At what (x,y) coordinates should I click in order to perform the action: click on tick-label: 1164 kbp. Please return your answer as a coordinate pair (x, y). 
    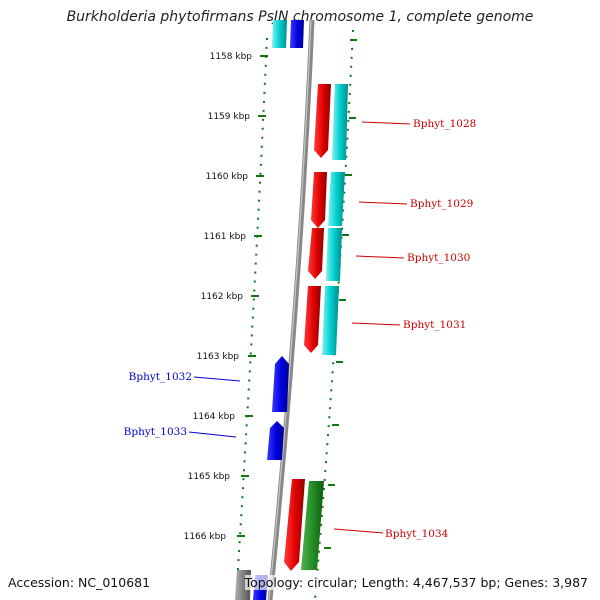
    Looking at the image, I should click on (214, 417).